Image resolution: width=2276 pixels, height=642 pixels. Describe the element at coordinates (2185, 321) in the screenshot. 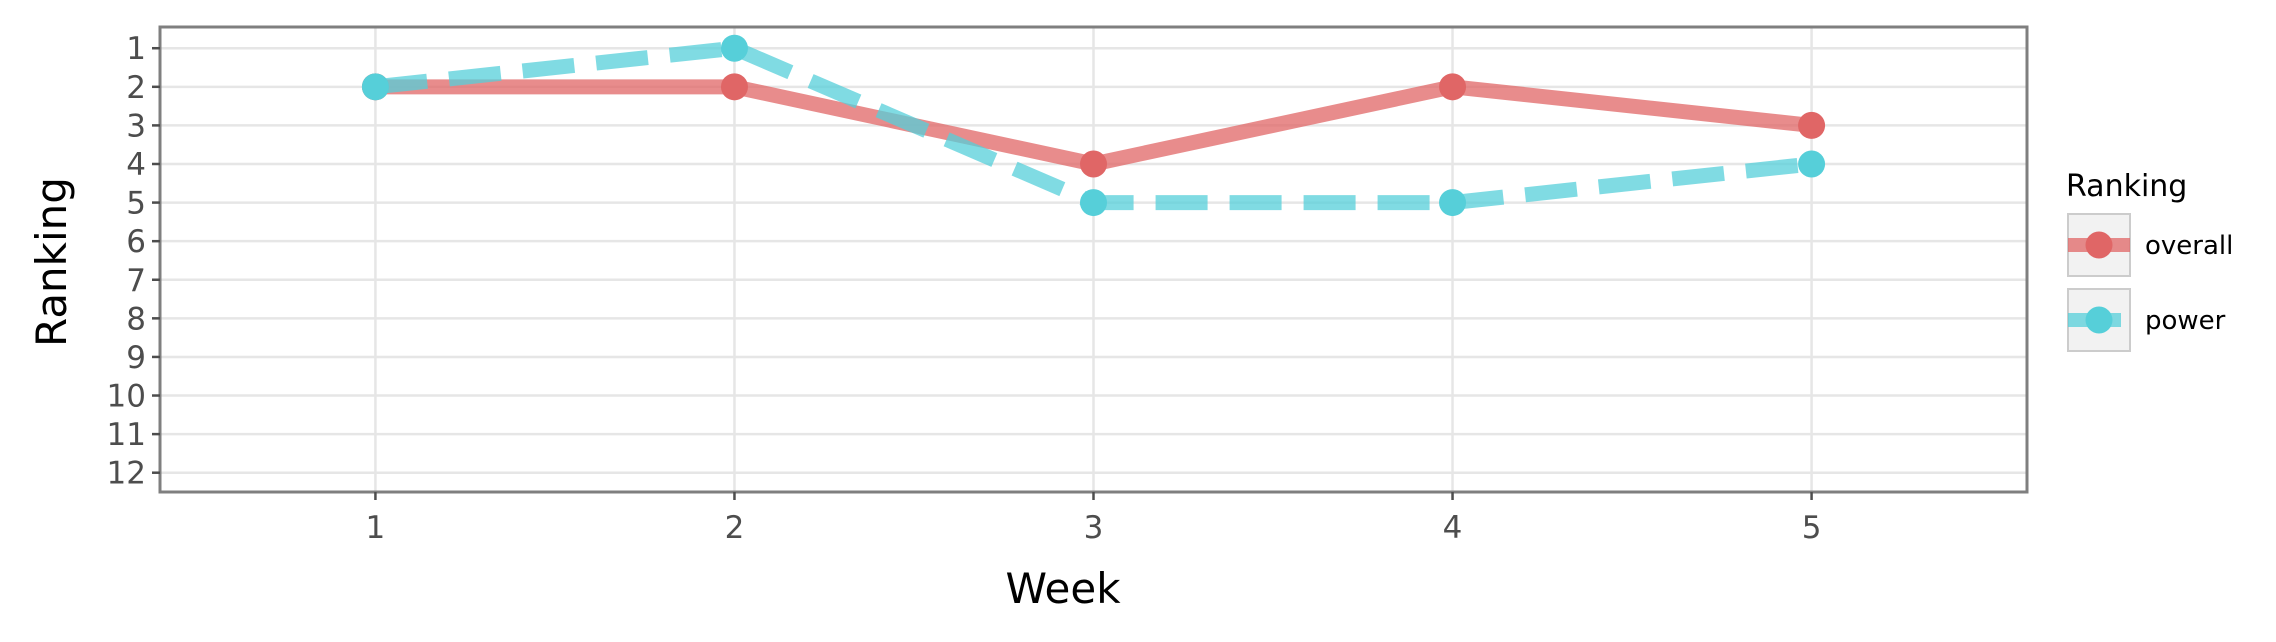

I see `legend-label: power` at that location.